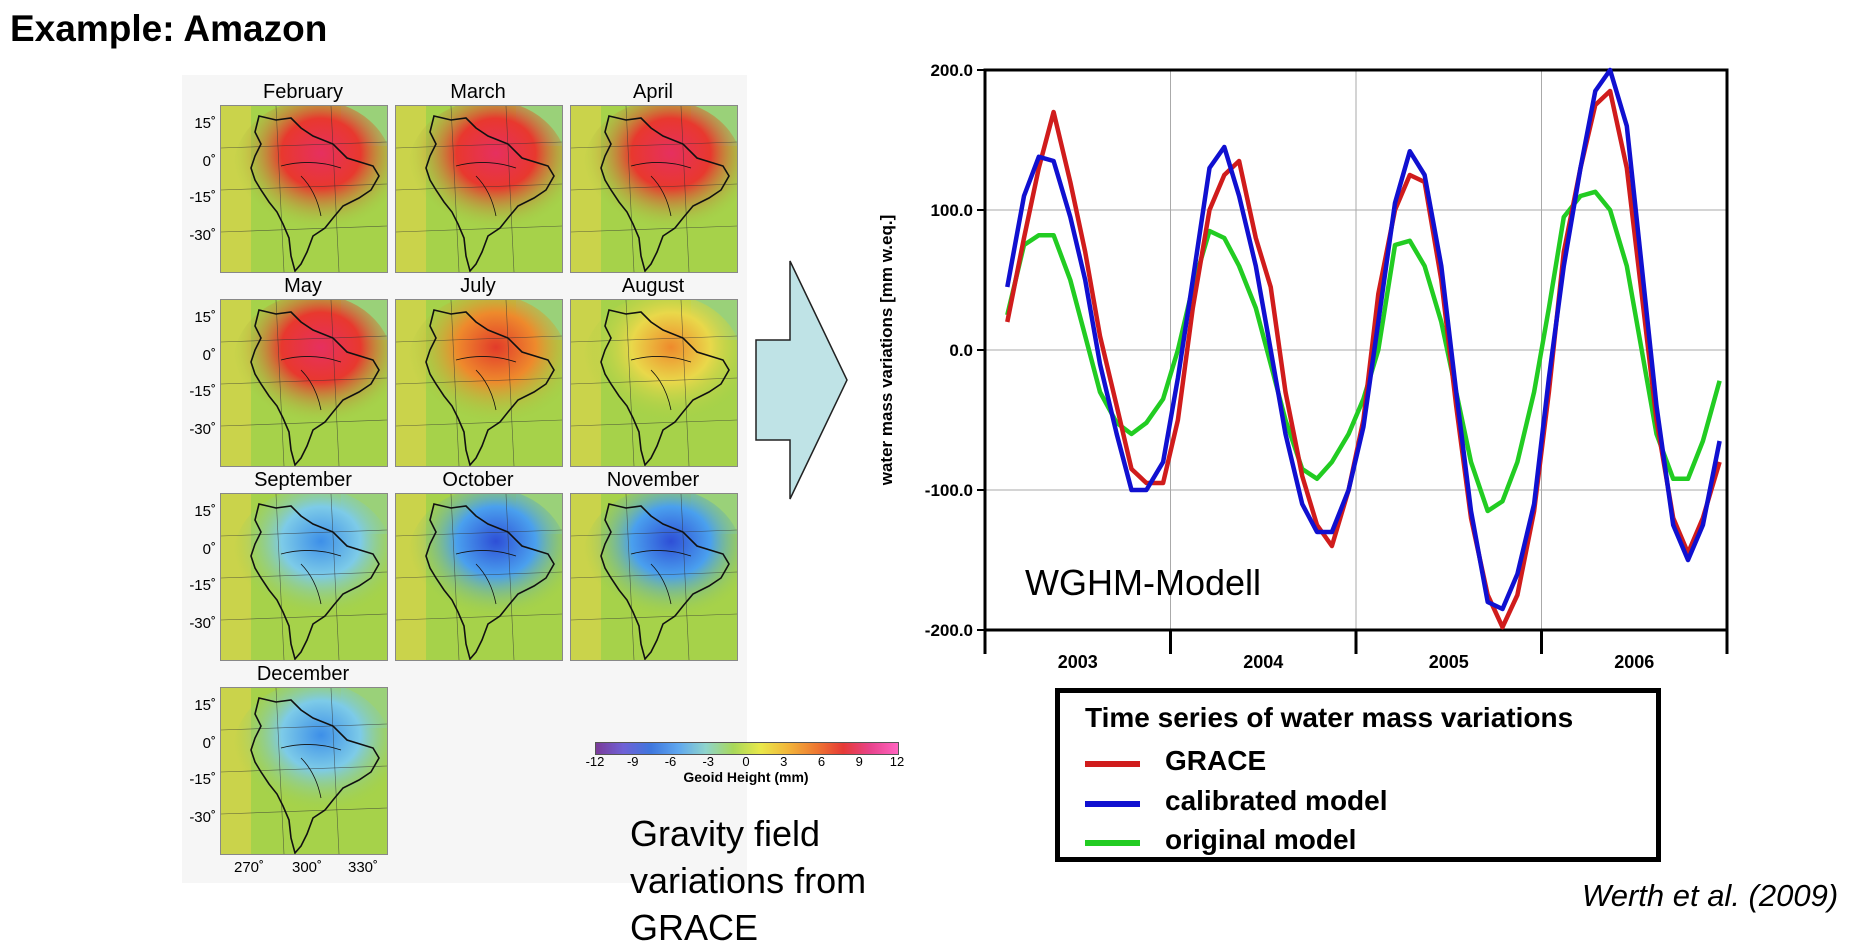 This screenshot has height=951, width=1873. What do you see at coordinates (746, 777) in the screenshot?
I see `colorbar-title: Geoid Height (mm)` at bounding box center [746, 777].